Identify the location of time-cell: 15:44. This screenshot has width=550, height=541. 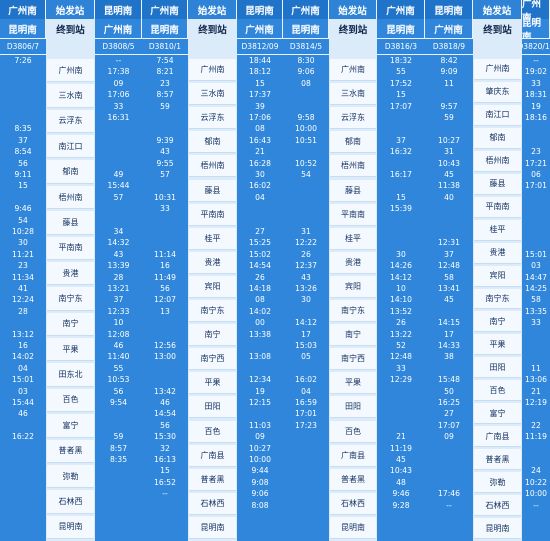
(23, 402).